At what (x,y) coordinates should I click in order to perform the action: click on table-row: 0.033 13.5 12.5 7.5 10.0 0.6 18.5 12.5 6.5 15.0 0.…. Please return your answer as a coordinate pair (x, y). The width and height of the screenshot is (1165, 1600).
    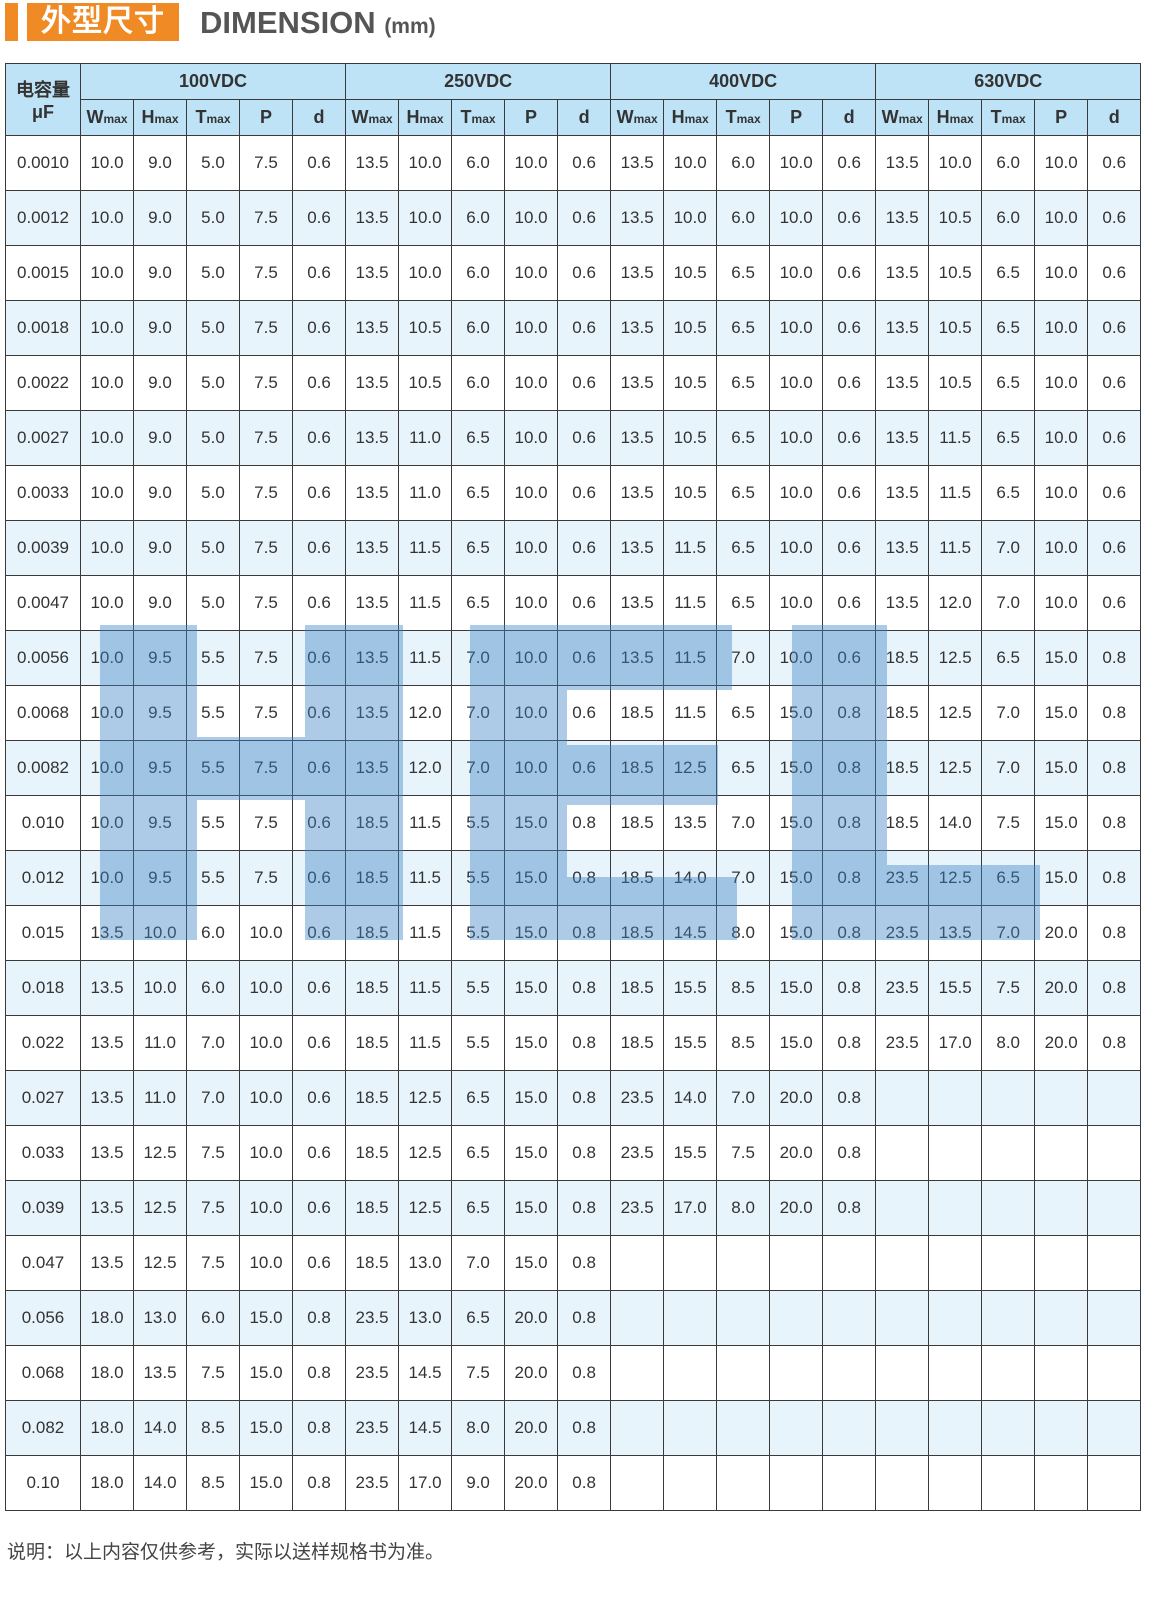
    Looking at the image, I should click on (573, 1153).